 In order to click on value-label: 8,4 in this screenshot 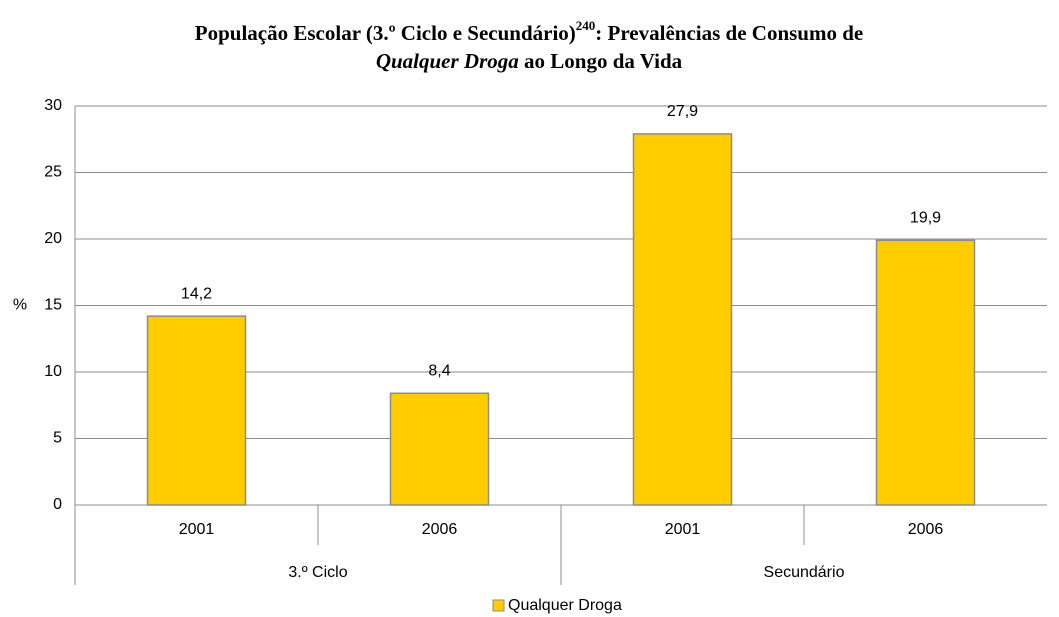, I will do `click(439, 370)`.